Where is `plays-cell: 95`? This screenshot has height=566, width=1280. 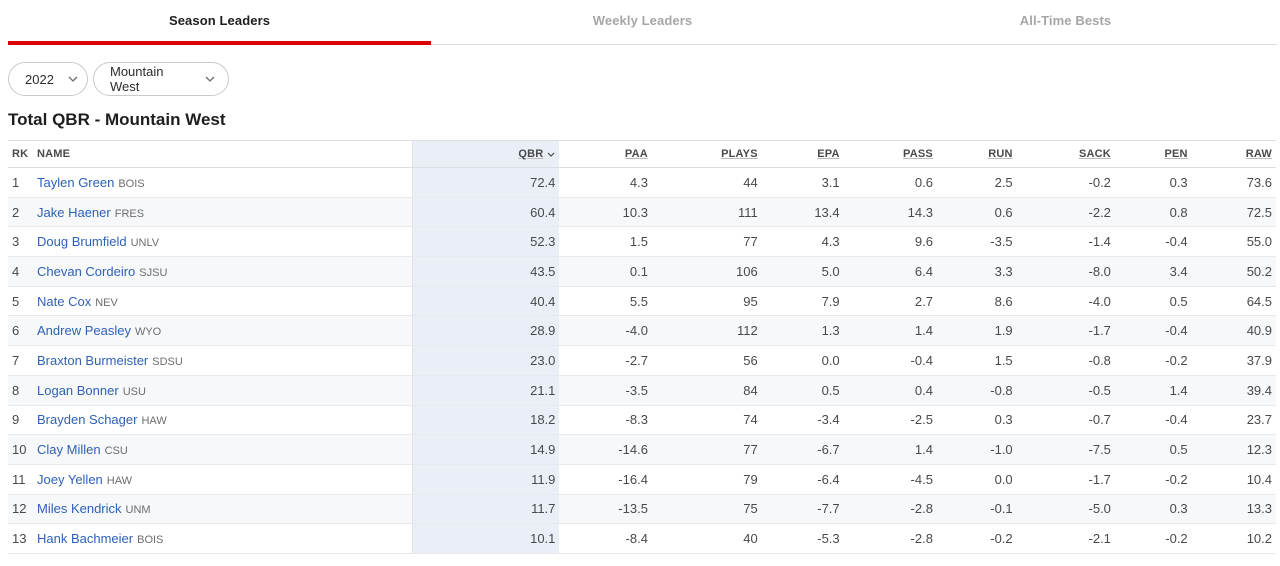 plays-cell: 95 is located at coordinates (706, 301).